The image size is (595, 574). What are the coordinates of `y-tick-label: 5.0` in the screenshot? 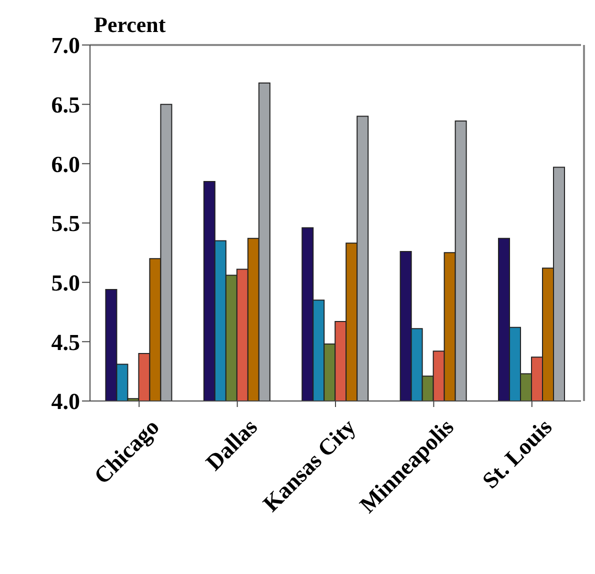 It's located at (65, 283).